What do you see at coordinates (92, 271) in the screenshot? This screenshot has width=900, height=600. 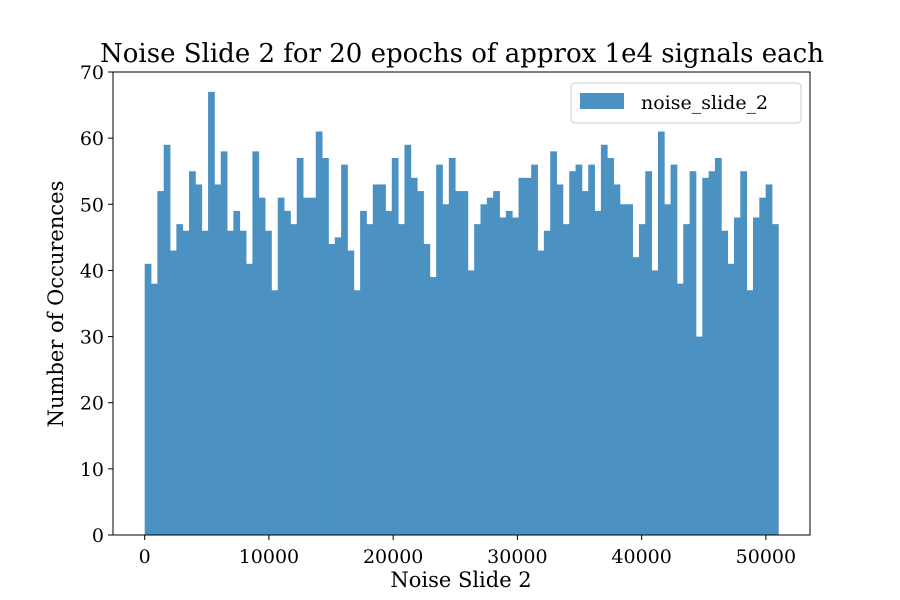 I see `y-tick-label: 40` at bounding box center [92, 271].